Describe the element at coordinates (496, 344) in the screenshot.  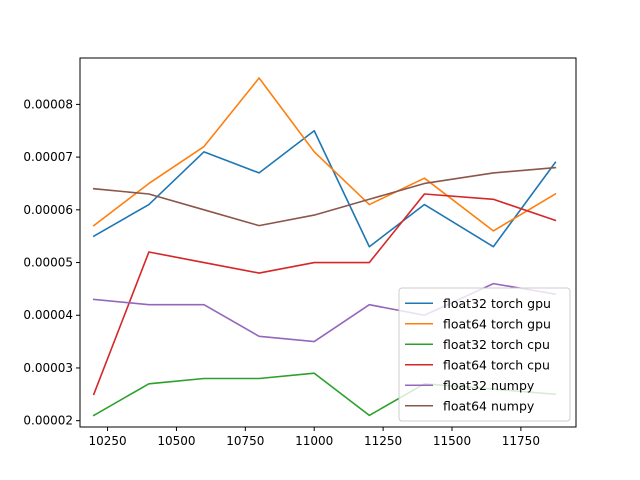
I see `legend-label: float32 torch cpu` at that location.